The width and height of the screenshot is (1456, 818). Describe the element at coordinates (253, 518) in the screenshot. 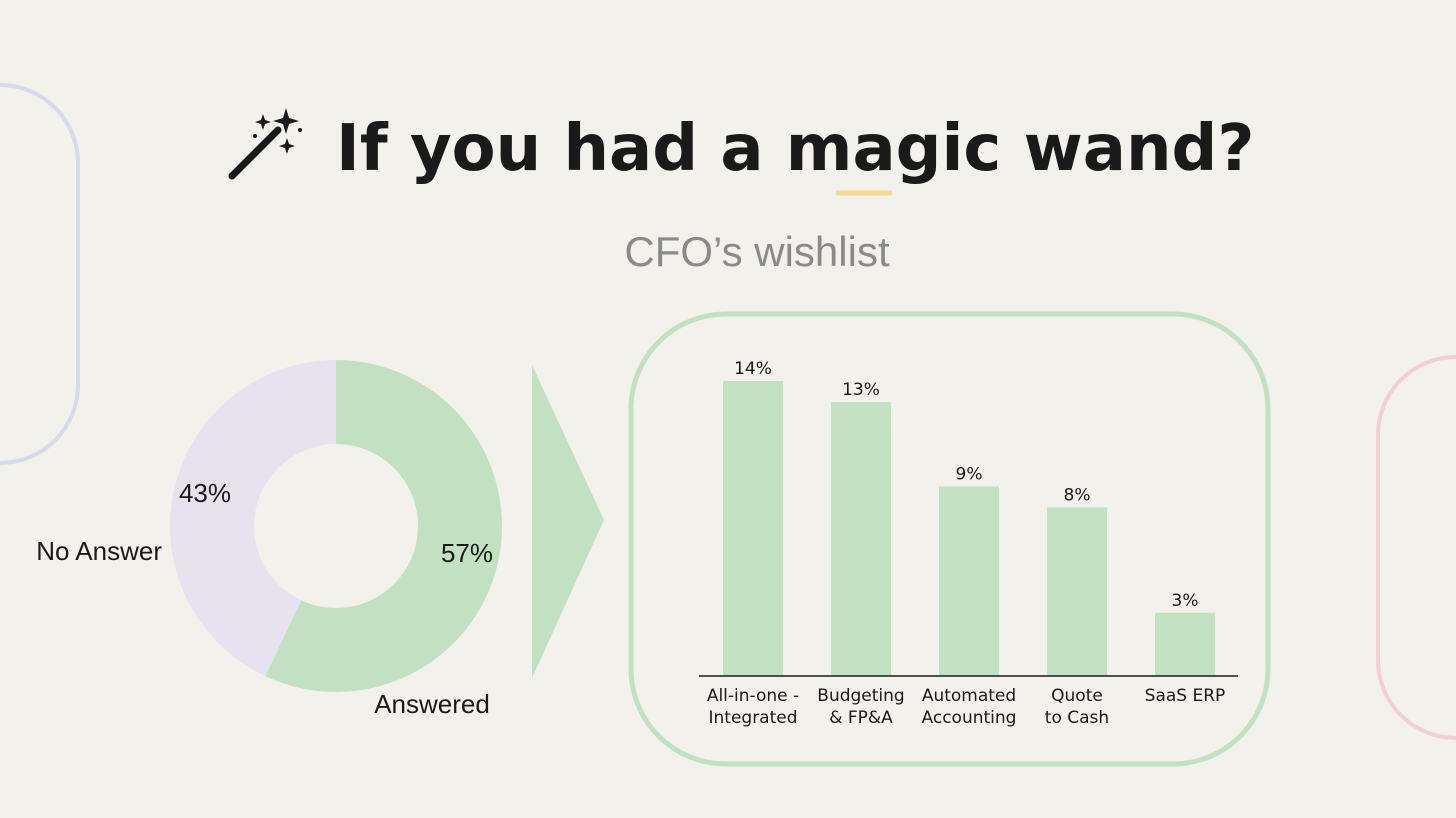

I see `donut-slice-no-answer` at that location.